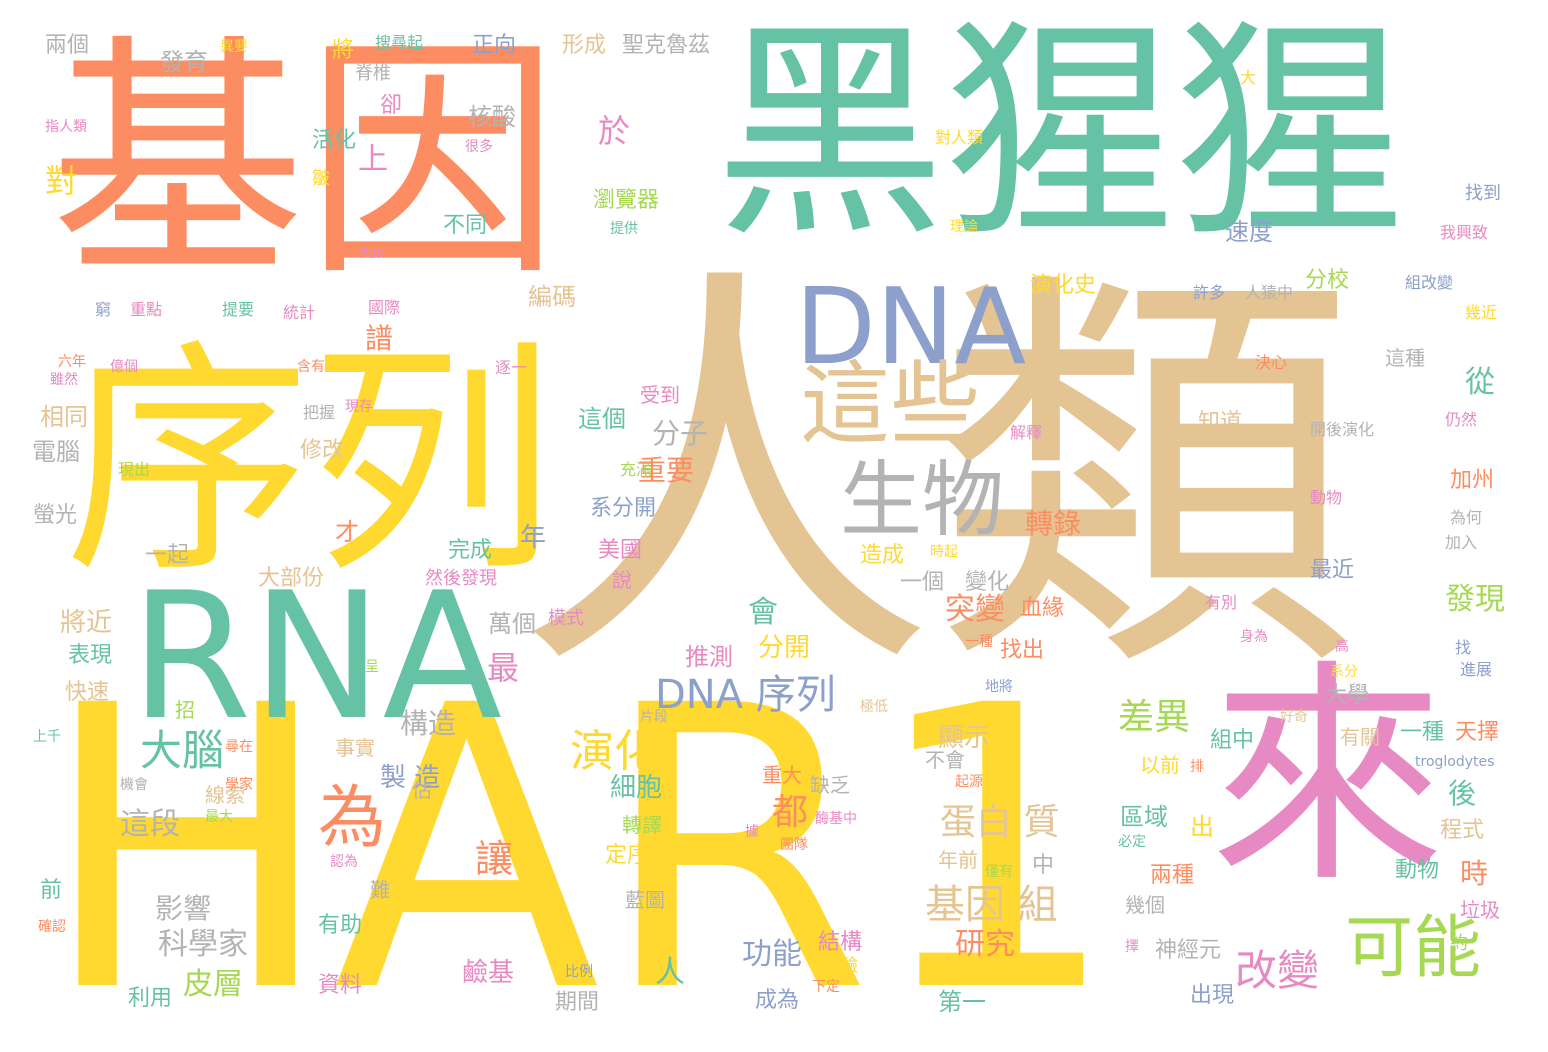 This screenshot has height=1052, width=1548. I want to click on cloud-word: 聖克魯茲, so click(666, 45).